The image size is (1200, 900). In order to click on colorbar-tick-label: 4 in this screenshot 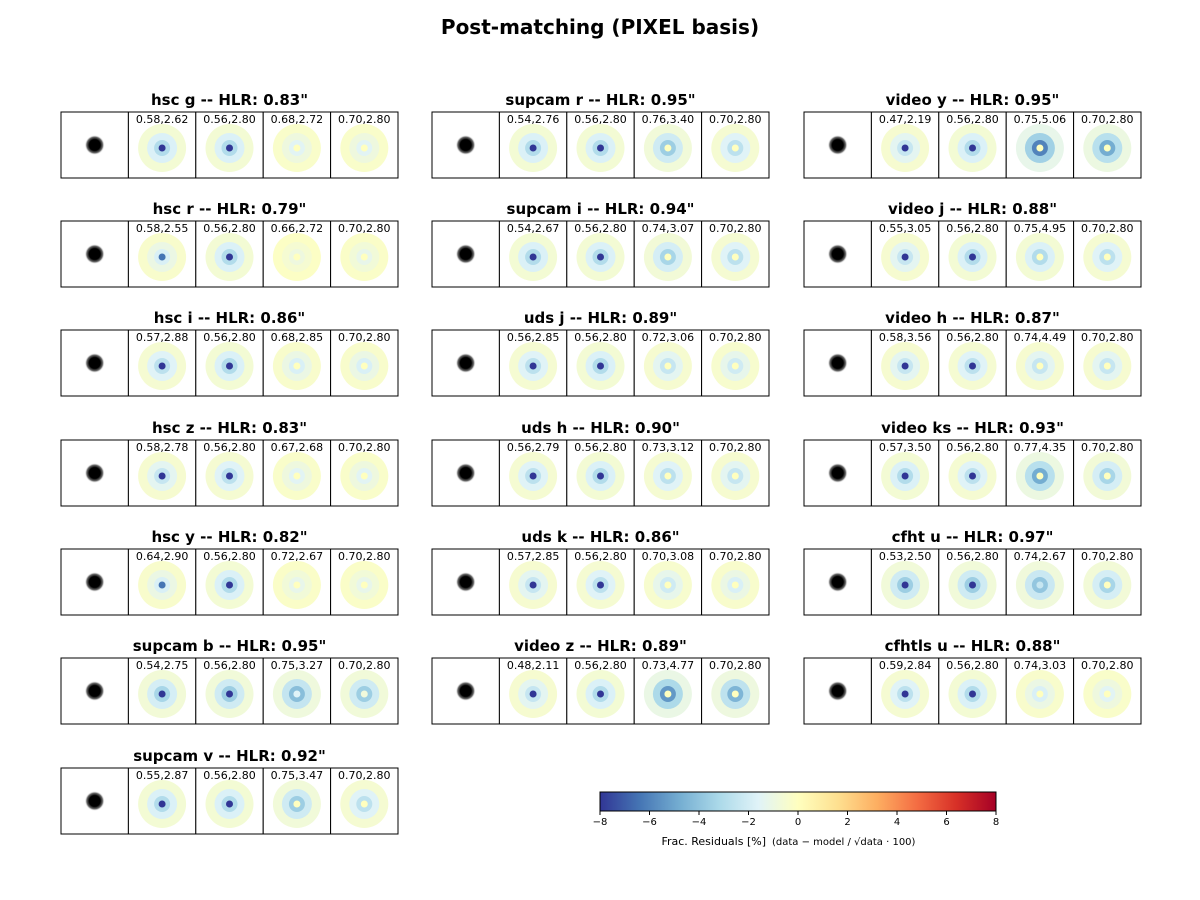, I will do `click(897, 822)`.